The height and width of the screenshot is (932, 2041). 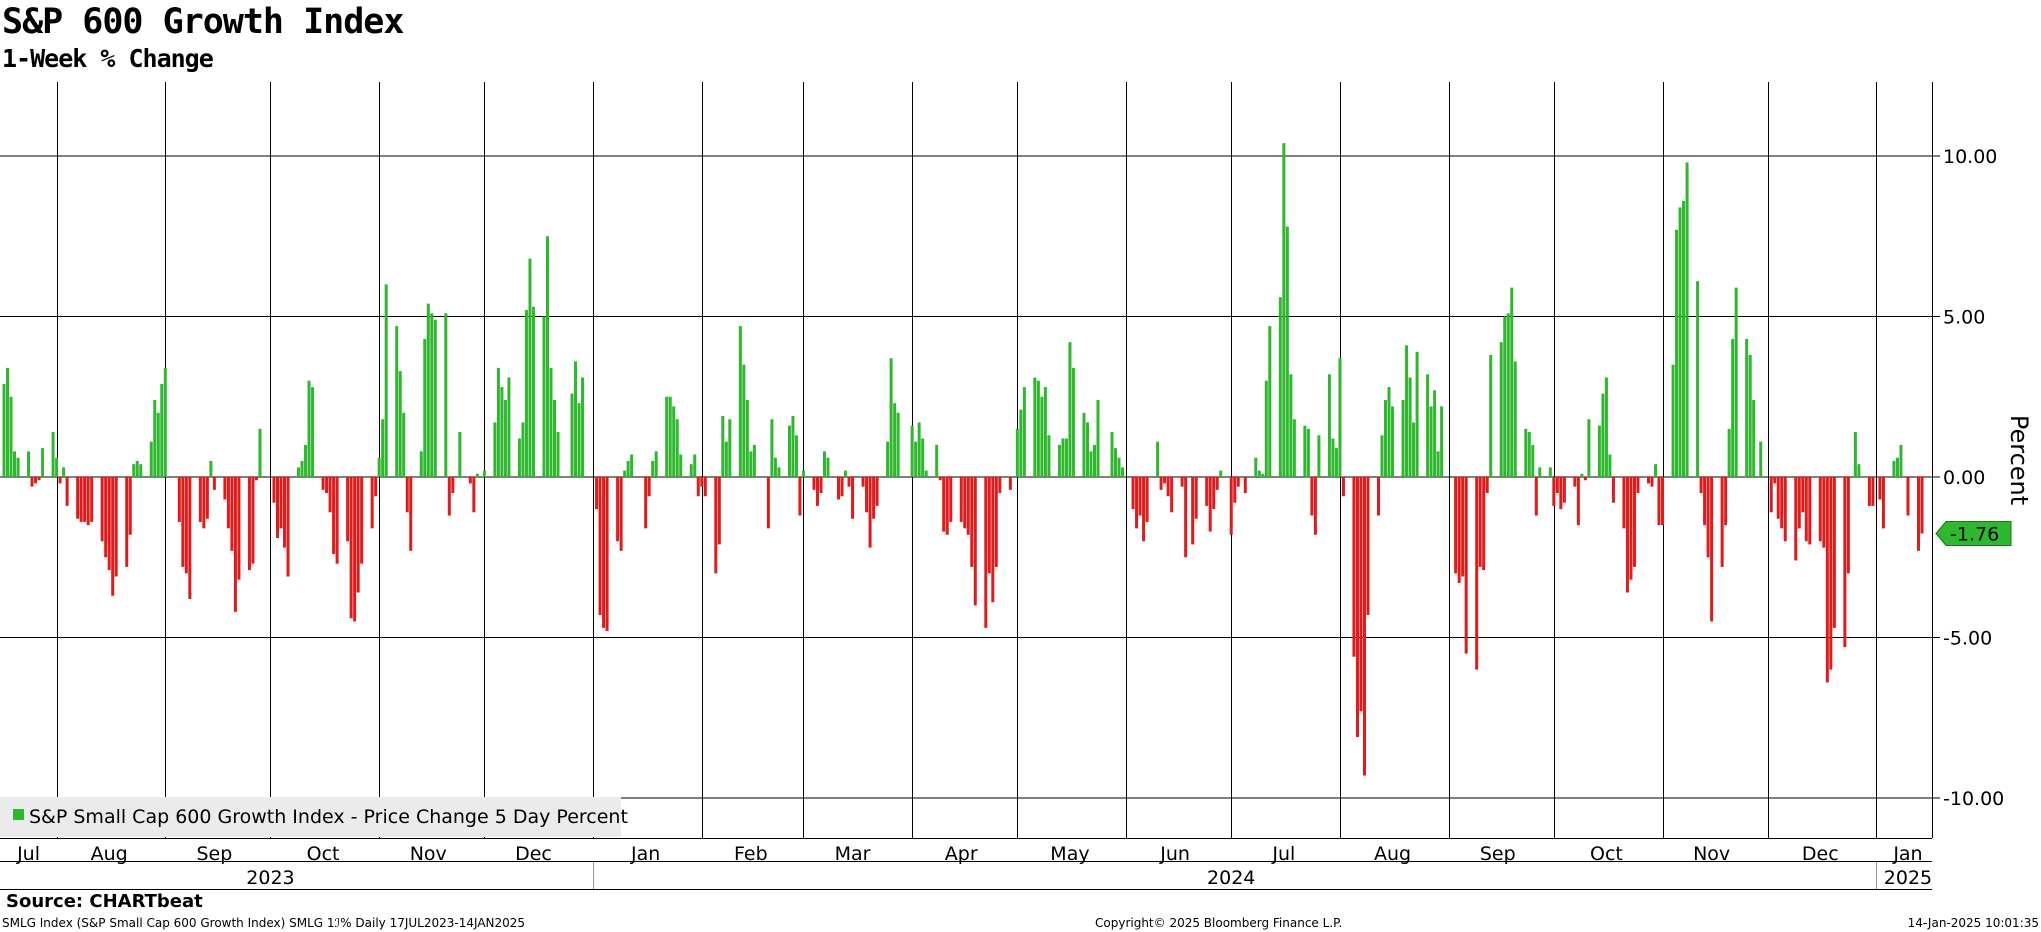 I want to click on chart-subtitle: 1-Week % Change, so click(x=108, y=58).